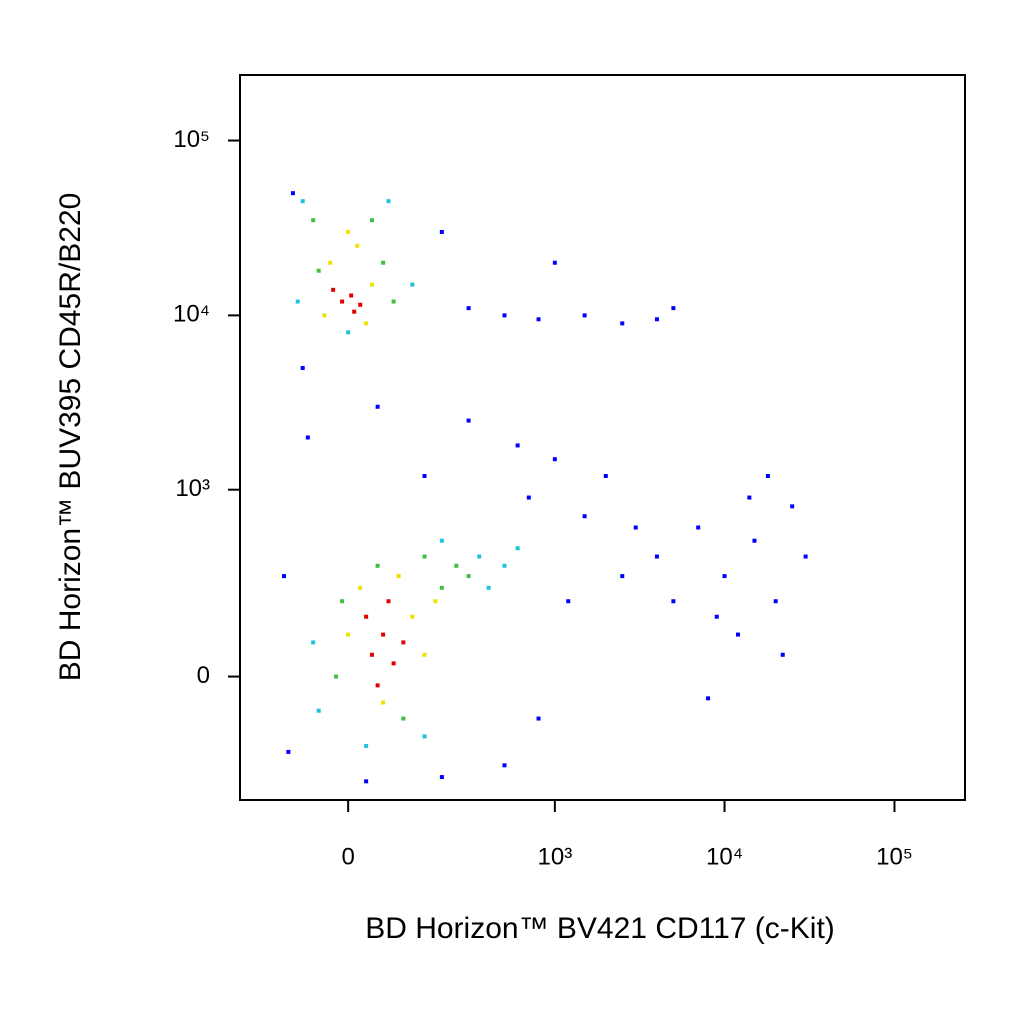  I want to click on x-tick-label: 10⁴, so click(724, 856).